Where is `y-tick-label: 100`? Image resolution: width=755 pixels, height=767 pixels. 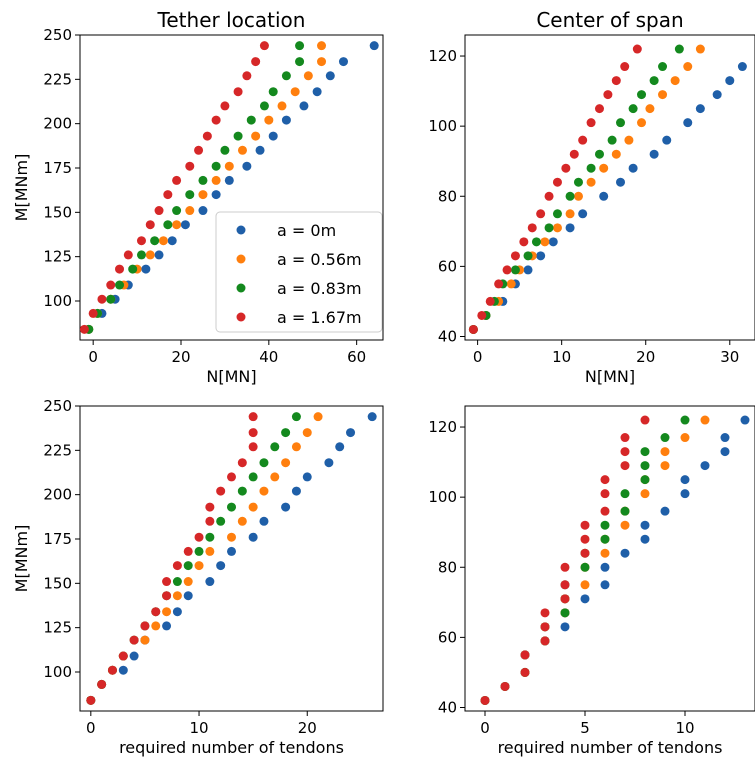
y-tick-label: 100 is located at coordinates (57, 672).